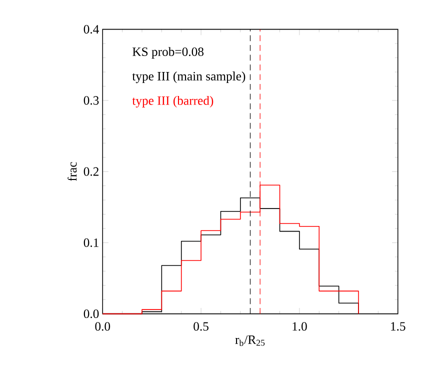  I want to click on y-tick-label: 0.4, so click(91, 29).